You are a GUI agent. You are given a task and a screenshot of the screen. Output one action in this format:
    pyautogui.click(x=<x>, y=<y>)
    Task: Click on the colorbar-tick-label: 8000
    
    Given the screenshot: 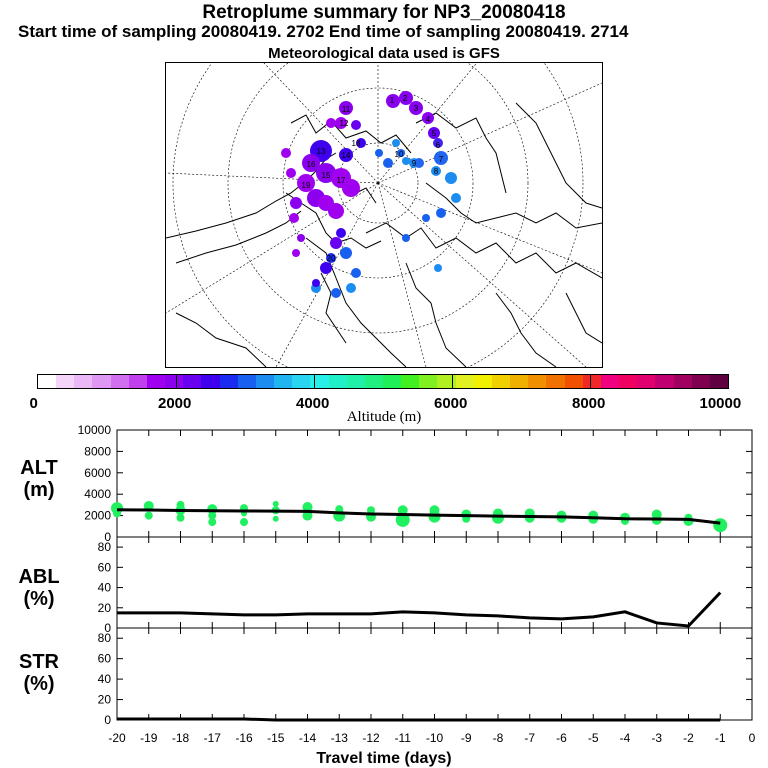 What is the action you would take?
    pyautogui.click(x=589, y=403)
    